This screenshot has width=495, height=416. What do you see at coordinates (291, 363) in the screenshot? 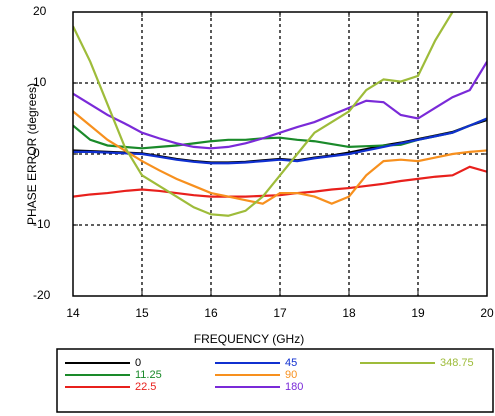
I see `legend-label: 45` at bounding box center [291, 363].